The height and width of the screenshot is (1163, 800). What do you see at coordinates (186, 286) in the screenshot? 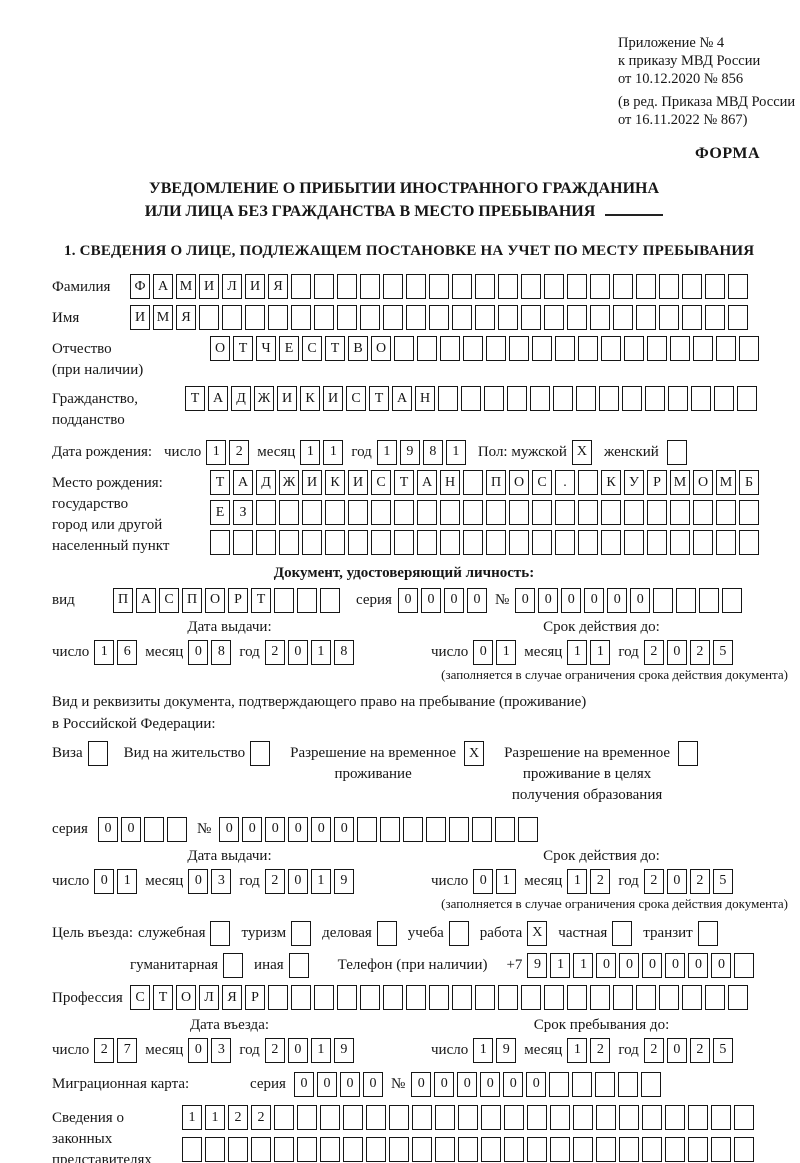
I see `char-box: М` at bounding box center [186, 286].